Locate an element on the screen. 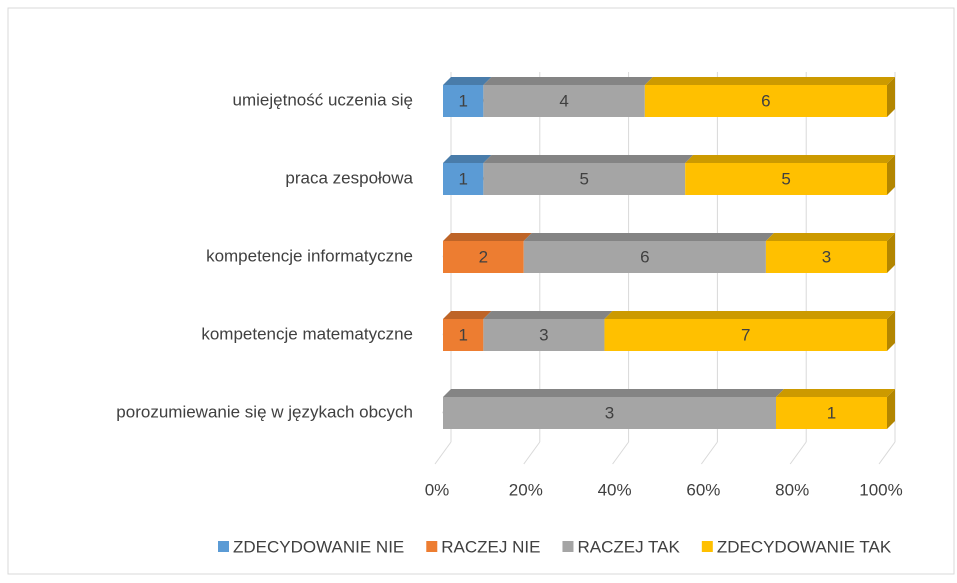  data-label: 7 is located at coordinates (745, 334).